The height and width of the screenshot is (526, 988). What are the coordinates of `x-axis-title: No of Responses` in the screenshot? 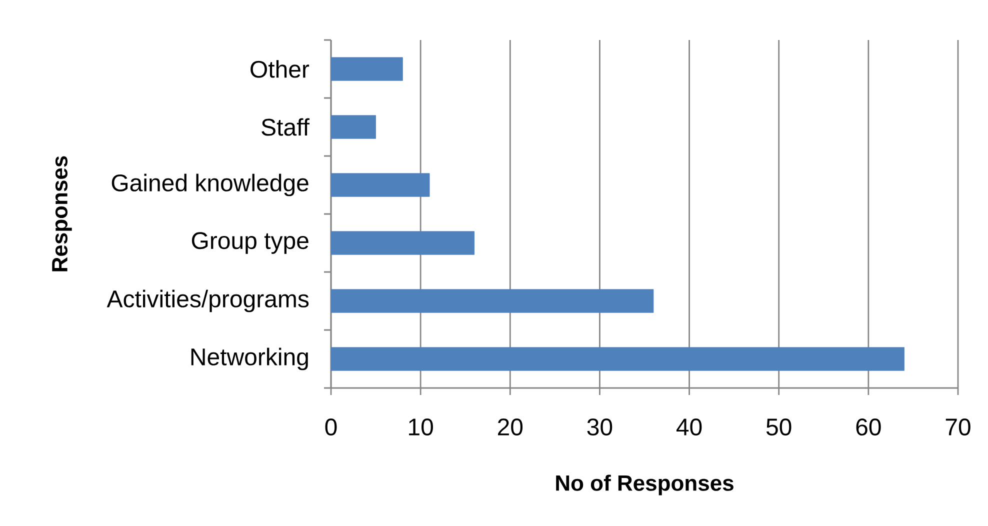 It's located at (645, 485).